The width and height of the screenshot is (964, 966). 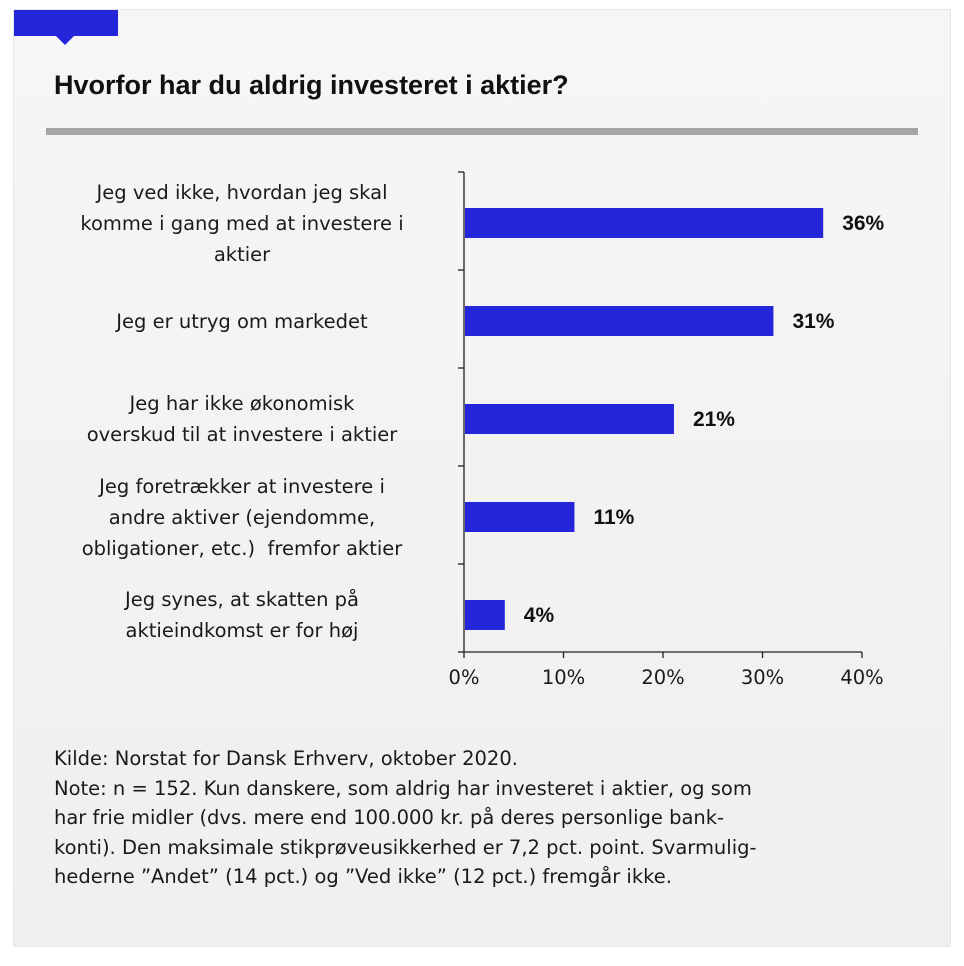 I want to click on data-label: 31%, so click(x=813, y=321).